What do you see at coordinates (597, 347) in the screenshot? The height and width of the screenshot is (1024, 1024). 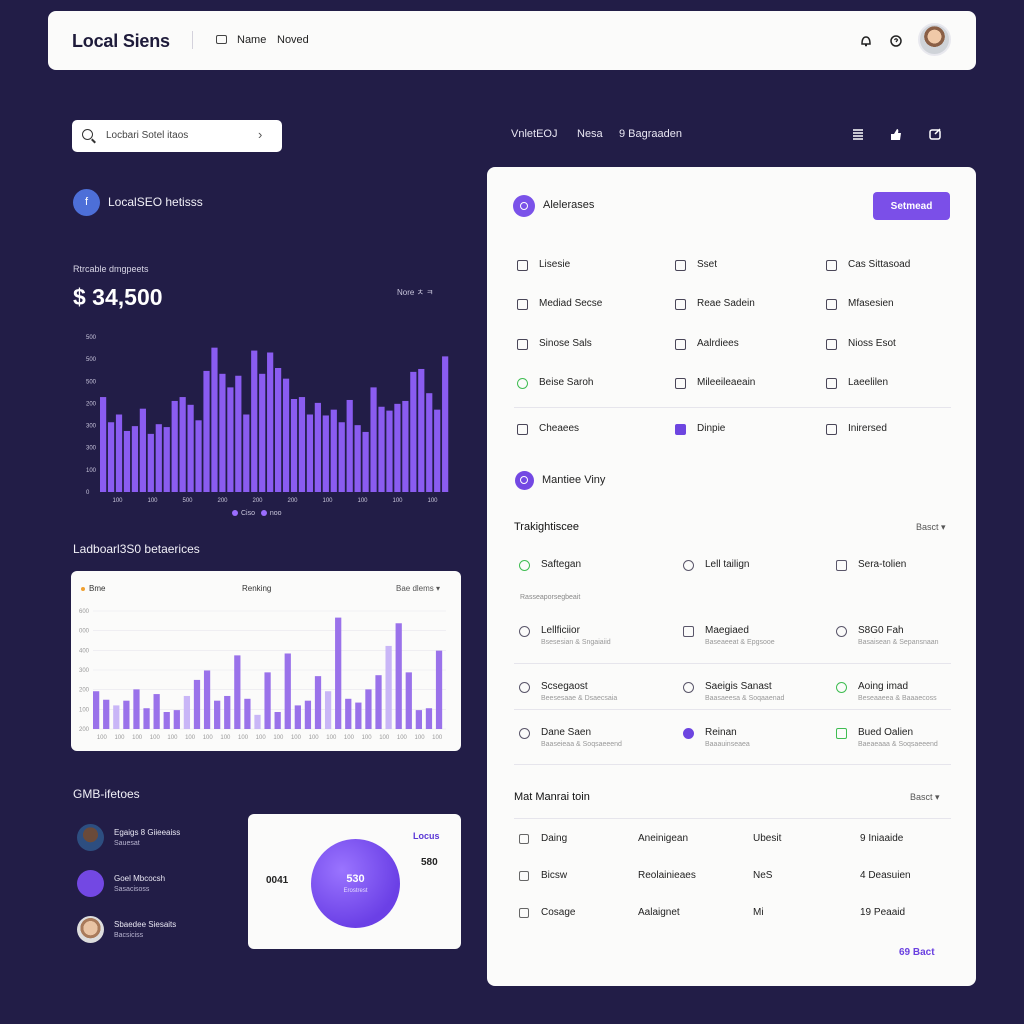 I see `grid-item: Sinose Sals` at bounding box center [597, 347].